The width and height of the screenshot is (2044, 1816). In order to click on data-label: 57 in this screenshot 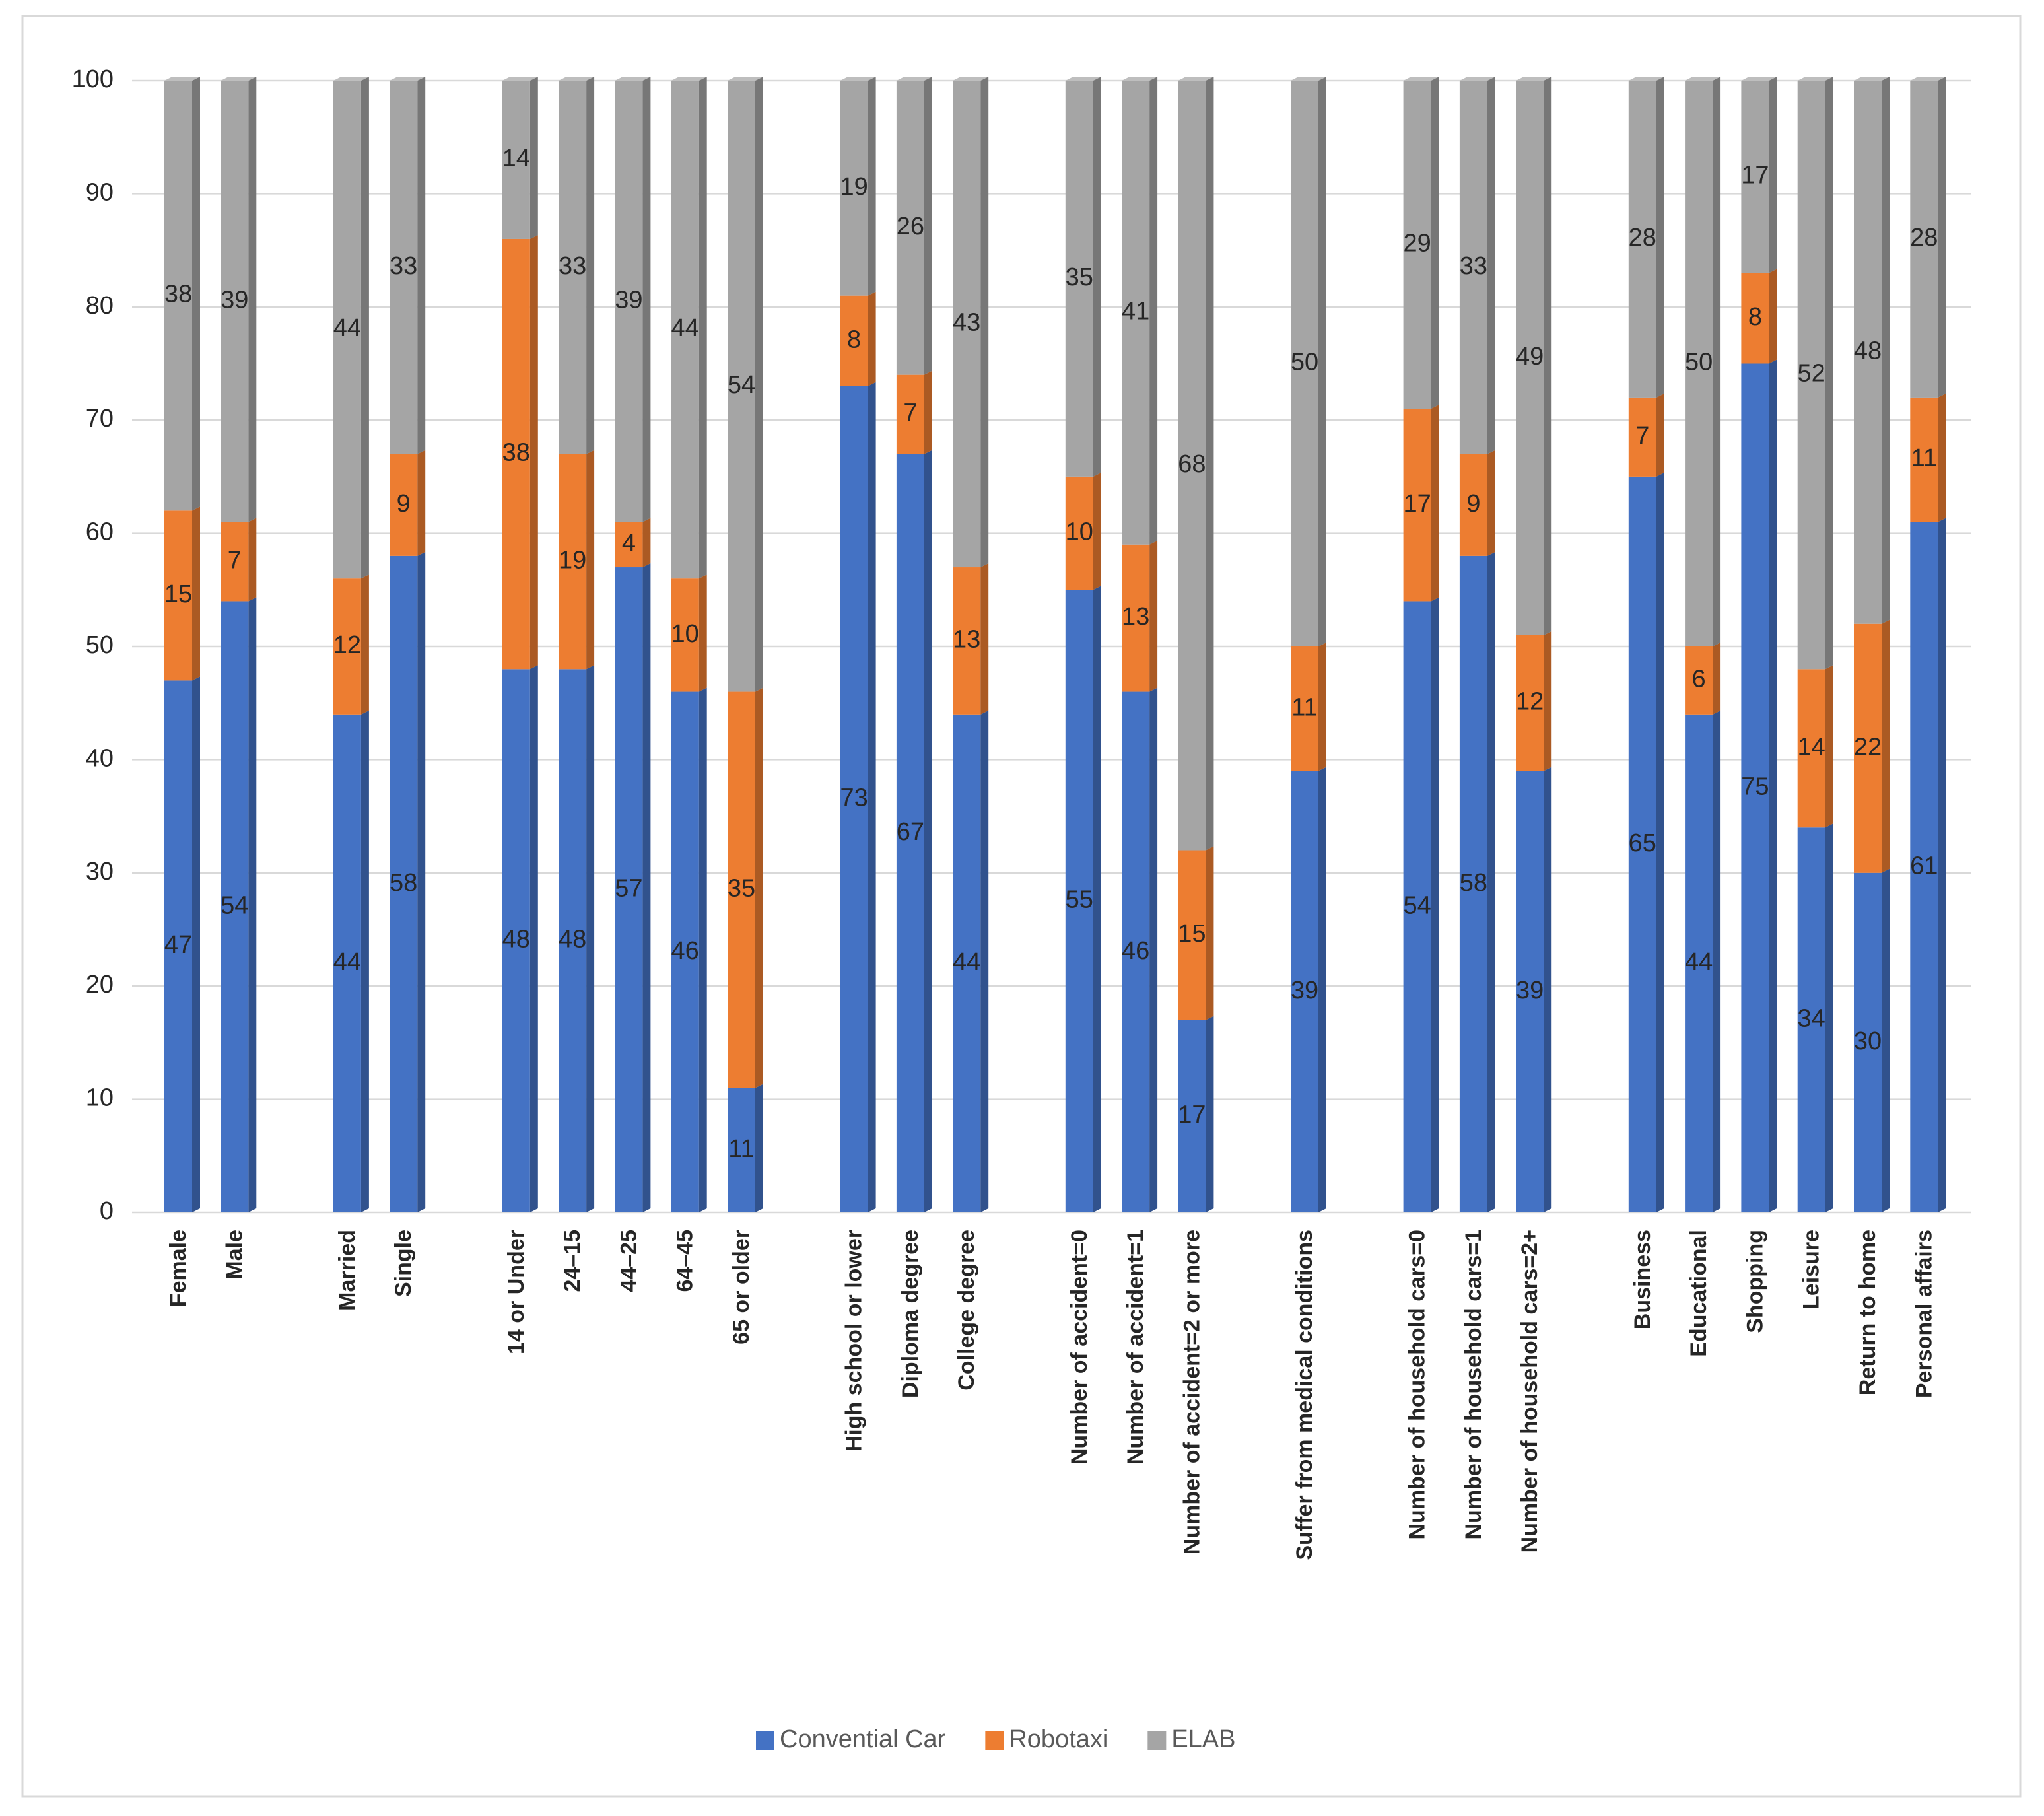, I will do `click(628, 889)`.